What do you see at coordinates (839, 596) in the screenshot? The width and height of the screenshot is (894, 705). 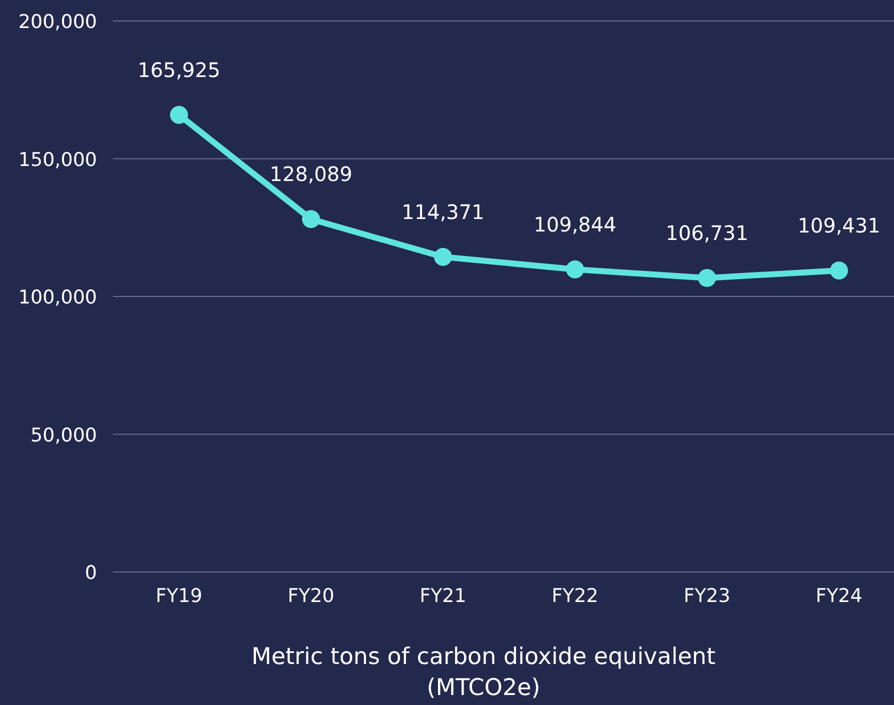 I see `x-tick-label: FY24` at bounding box center [839, 596].